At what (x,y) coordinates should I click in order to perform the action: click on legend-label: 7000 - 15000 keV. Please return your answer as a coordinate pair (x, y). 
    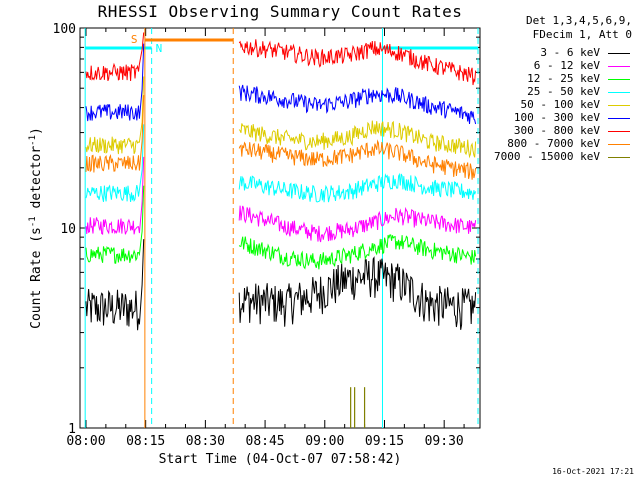
    Looking at the image, I should click on (547, 156).